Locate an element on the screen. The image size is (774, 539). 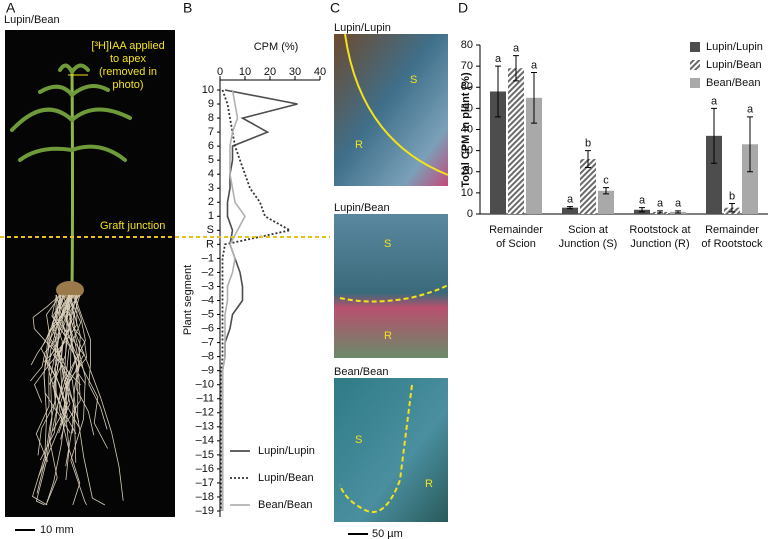
y-tick-label: –3 is located at coordinates (208, 286).